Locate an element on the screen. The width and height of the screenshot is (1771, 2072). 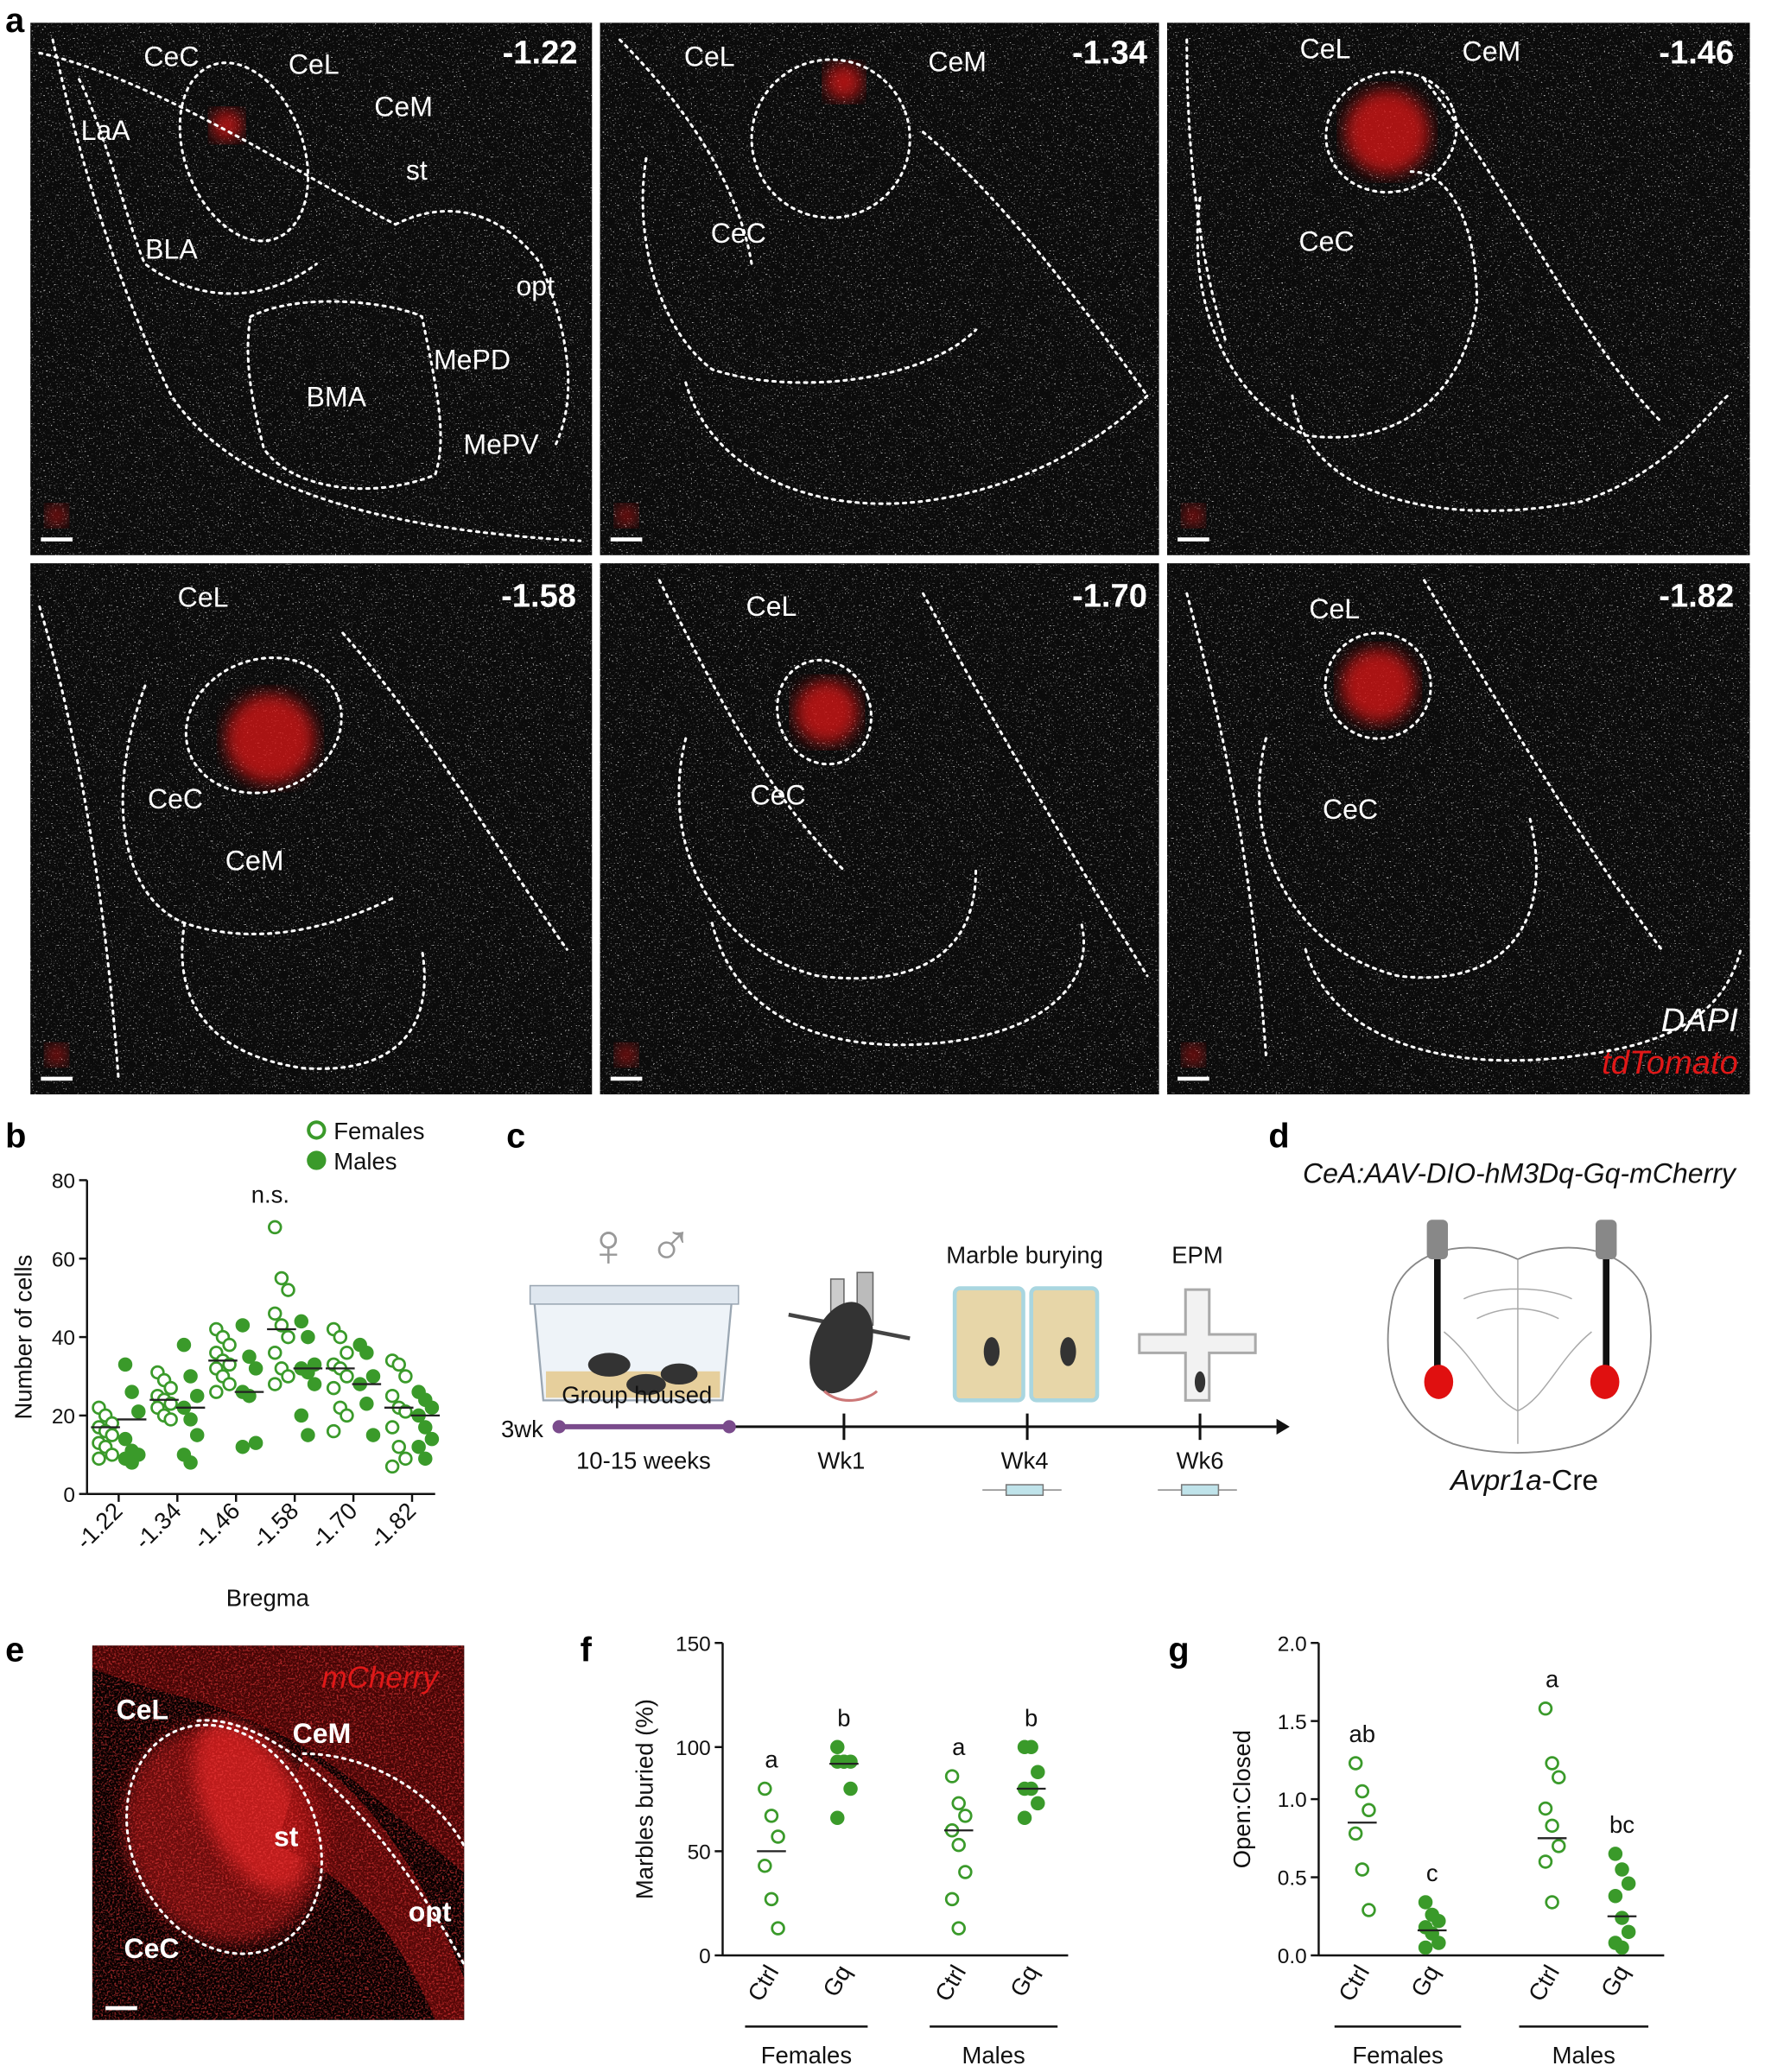
group-label: Females is located at coordinates (1397, 2055).